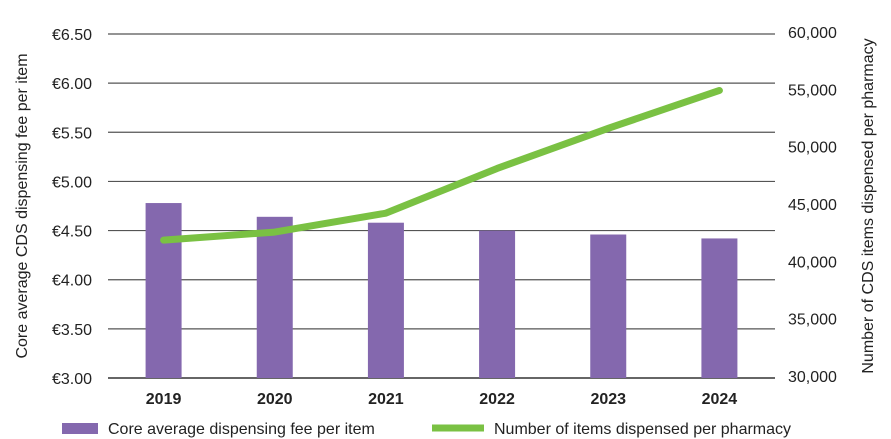  I want to click on y-tick-label: €5.00, so click(72, 182).